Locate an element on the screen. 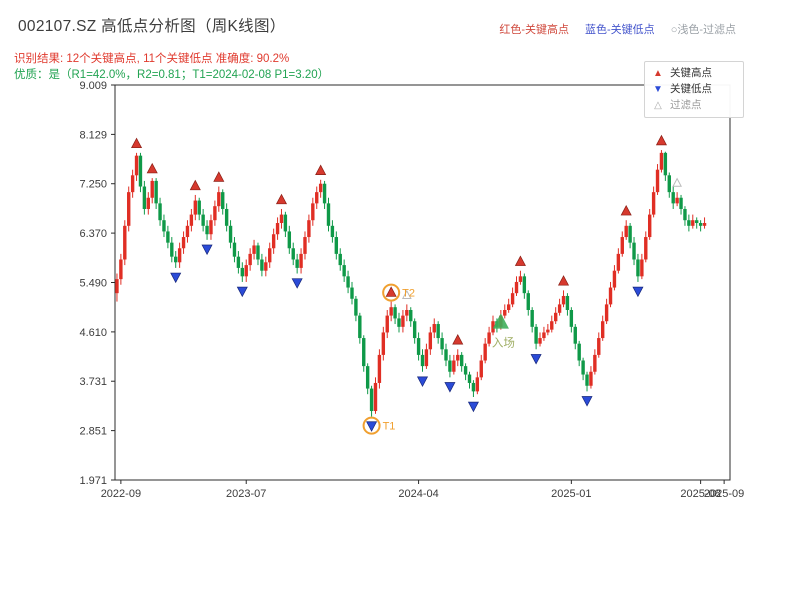 The height and width of the screenshot is (600, 800). legend-entry-2: △ 过滤点 is located at coordinates (694, 105).